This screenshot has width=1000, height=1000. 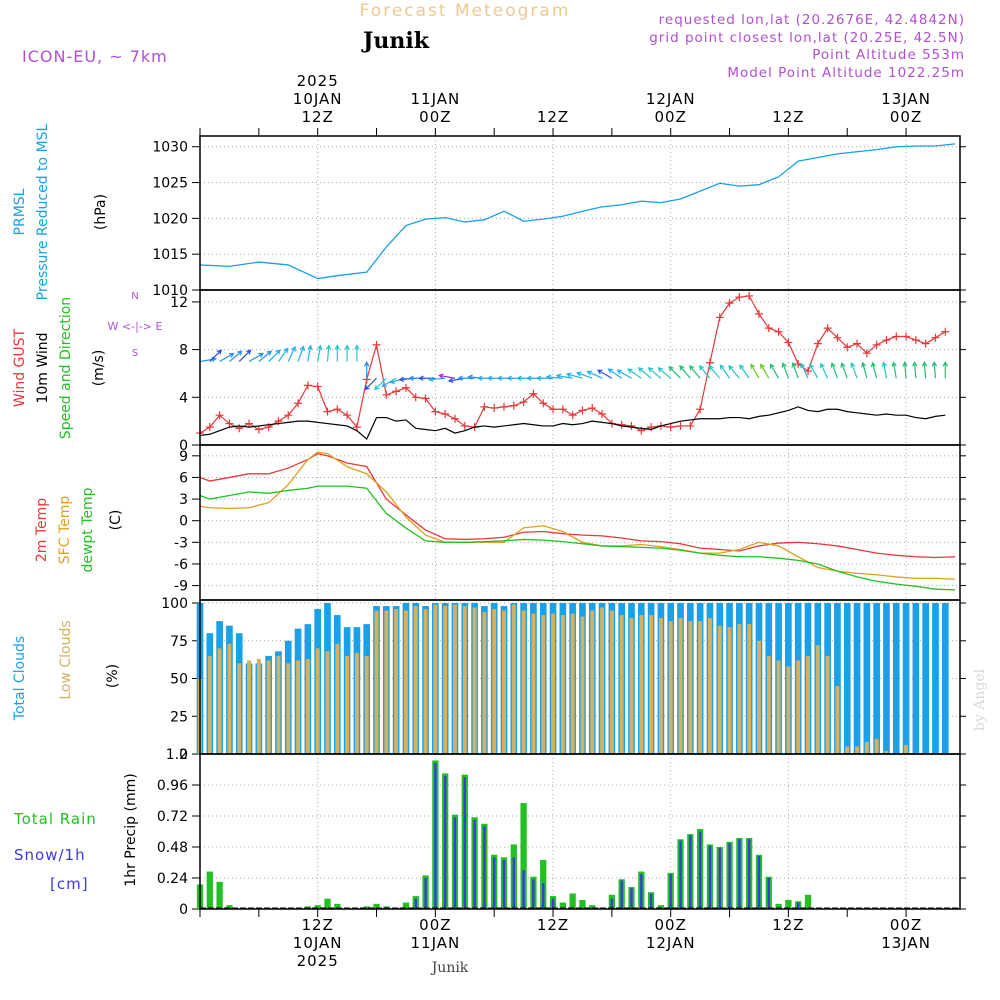 What do you see at coordinates (395, 41) in the screenshot?
I see `location-name: Junik` at bounding box center [395, 41].